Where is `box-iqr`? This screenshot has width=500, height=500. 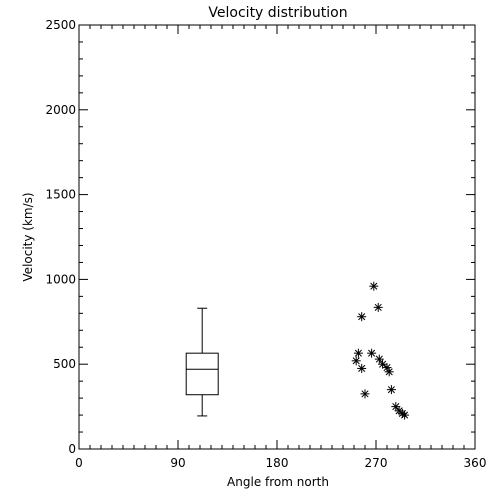
box-iqr is located at coordinates (202, 374).